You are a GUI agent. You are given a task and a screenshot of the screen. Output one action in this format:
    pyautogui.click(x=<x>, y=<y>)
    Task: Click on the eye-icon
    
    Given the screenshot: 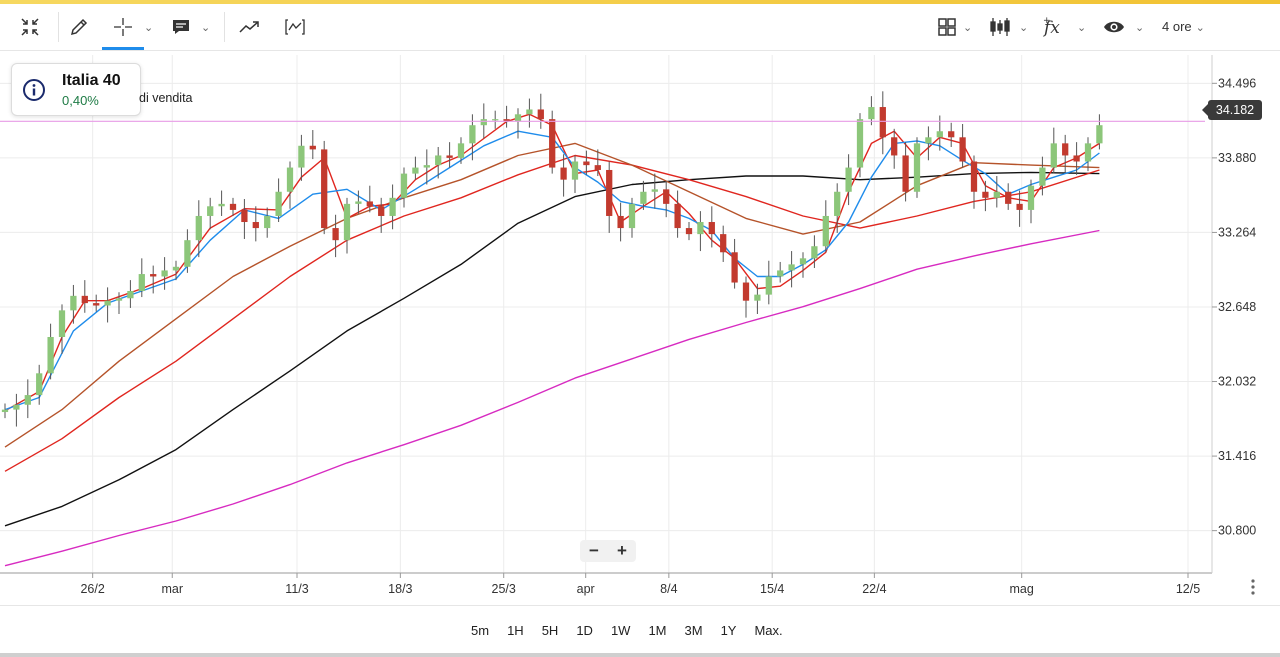 What is the action you would take?
    pyautogui.click(x=1114, y=27)
    